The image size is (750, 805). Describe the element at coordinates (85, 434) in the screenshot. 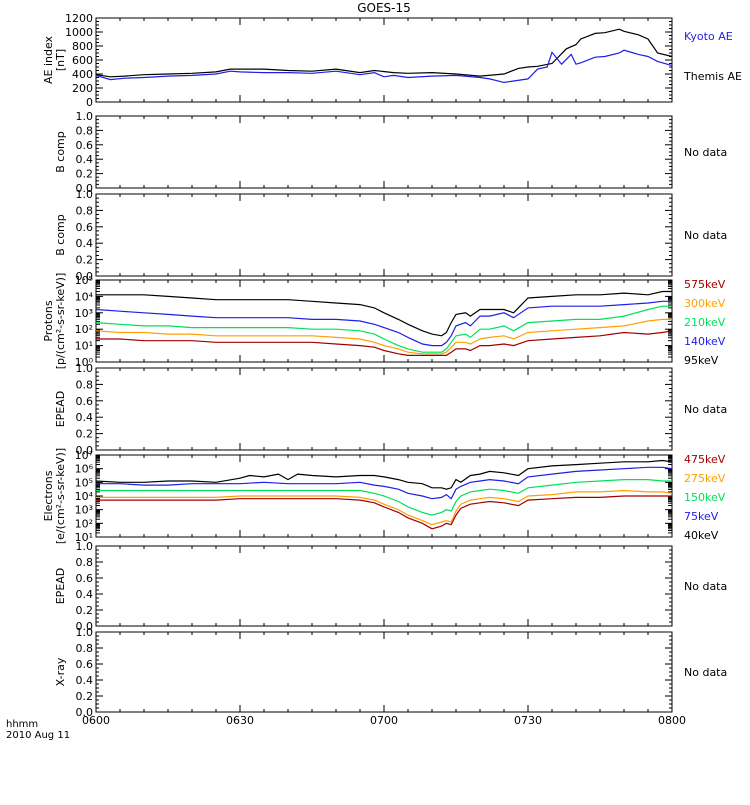

I see `epead-1-y-tick-label: 0.2` at that location.